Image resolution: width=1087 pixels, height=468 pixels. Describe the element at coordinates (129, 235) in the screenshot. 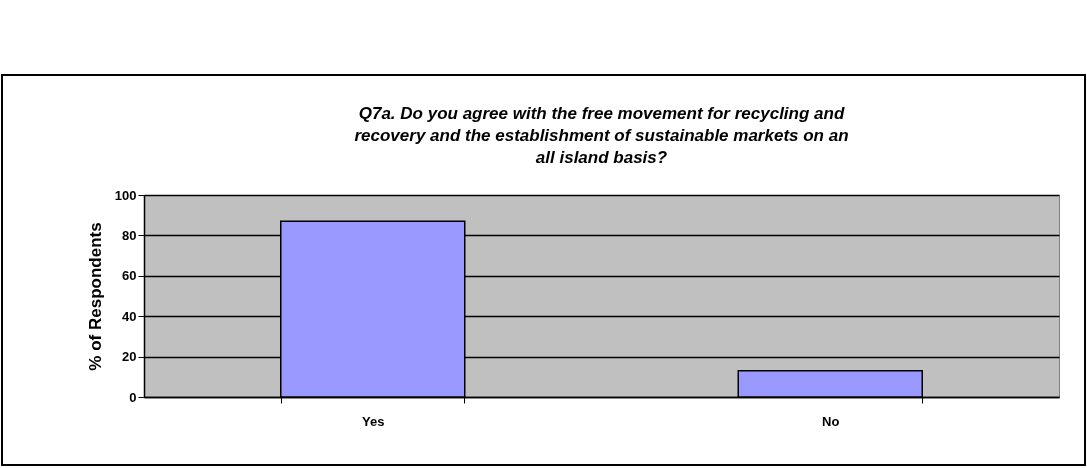

I see `y-tick-label: 80` at that location.